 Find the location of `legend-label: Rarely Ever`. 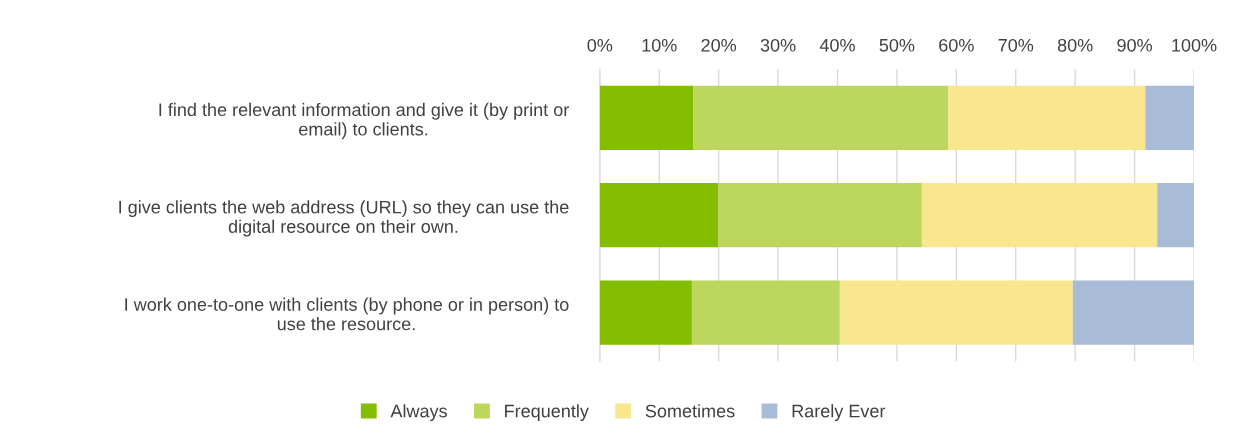

legend-label: Rarely Ever is located at coordinates (839, 413).